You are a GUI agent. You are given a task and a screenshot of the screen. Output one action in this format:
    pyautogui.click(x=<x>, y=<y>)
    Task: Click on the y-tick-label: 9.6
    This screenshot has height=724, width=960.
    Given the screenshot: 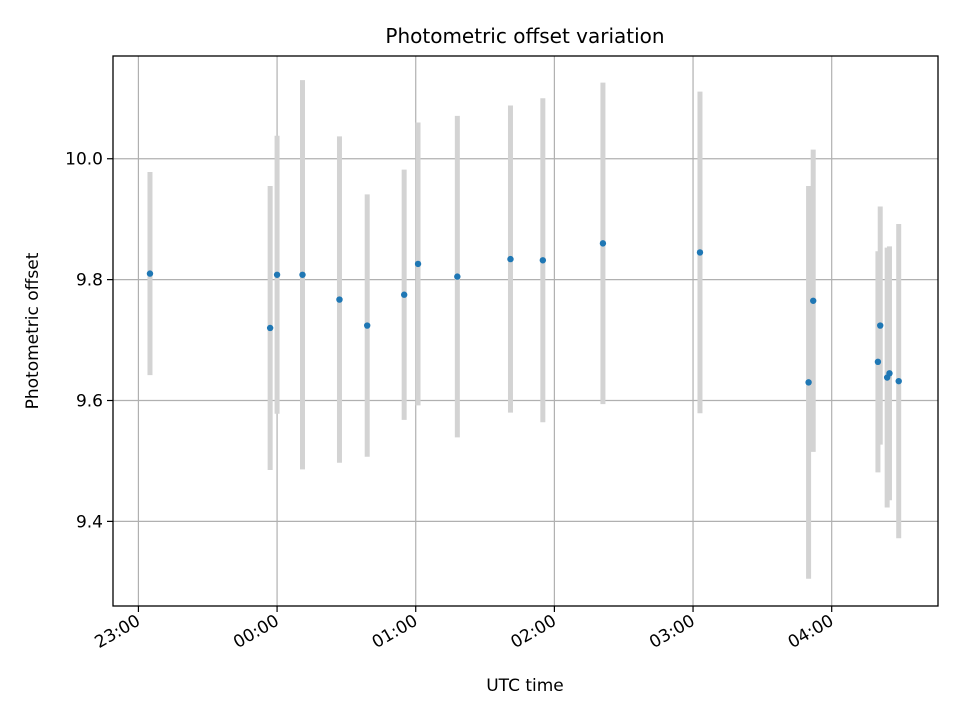 What is the action you would take?
    pyautogui.click(x=89, y=402)
    